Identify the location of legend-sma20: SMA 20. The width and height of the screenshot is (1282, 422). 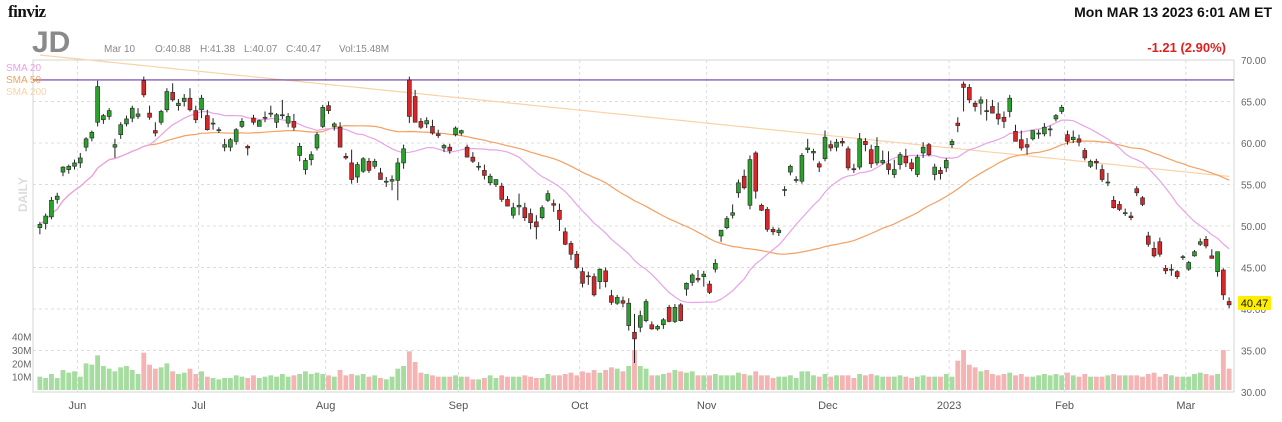
(23, 68).